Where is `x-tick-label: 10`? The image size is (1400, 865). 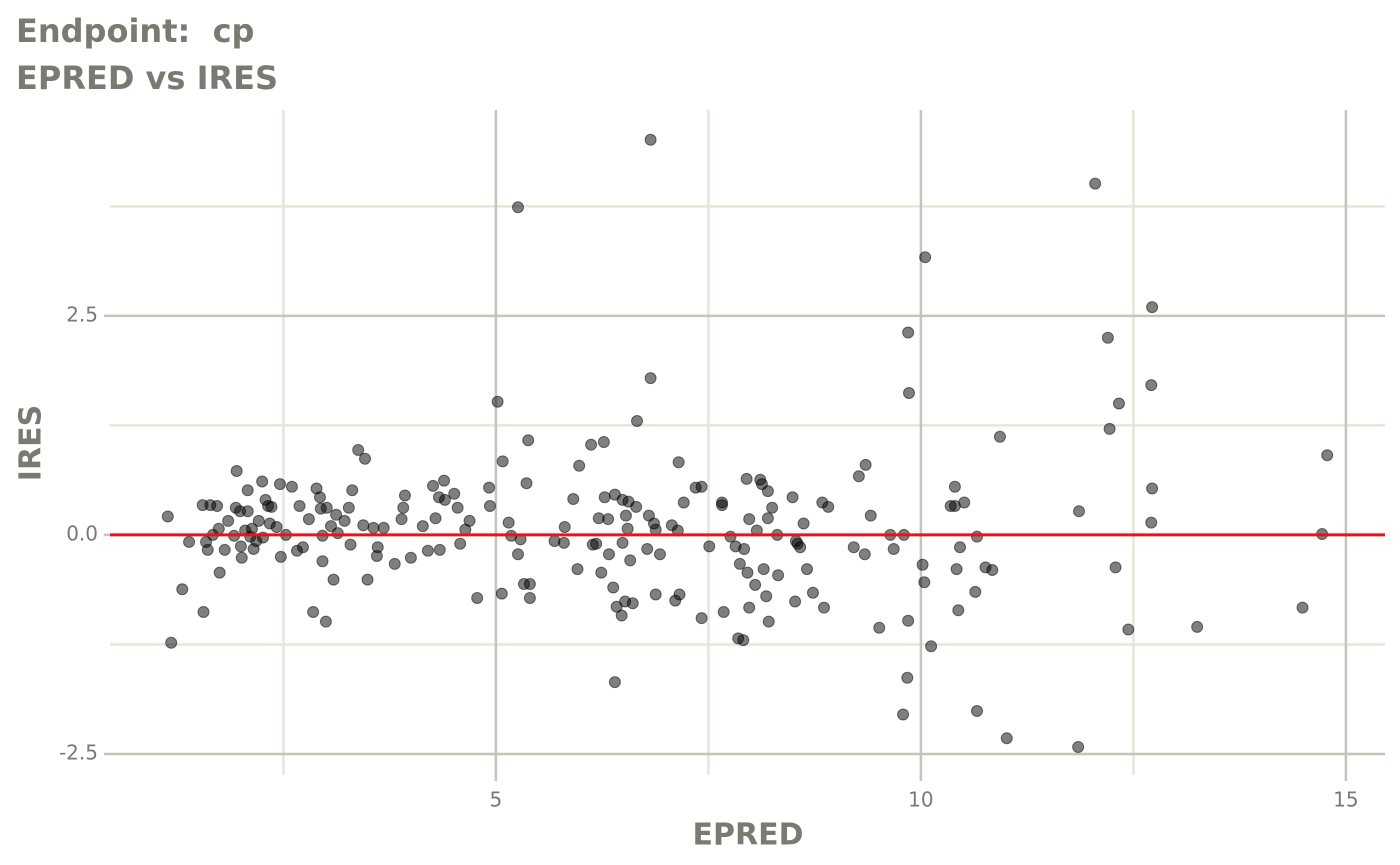 x-tick-label: 10 is located at coordinates (920, 800).